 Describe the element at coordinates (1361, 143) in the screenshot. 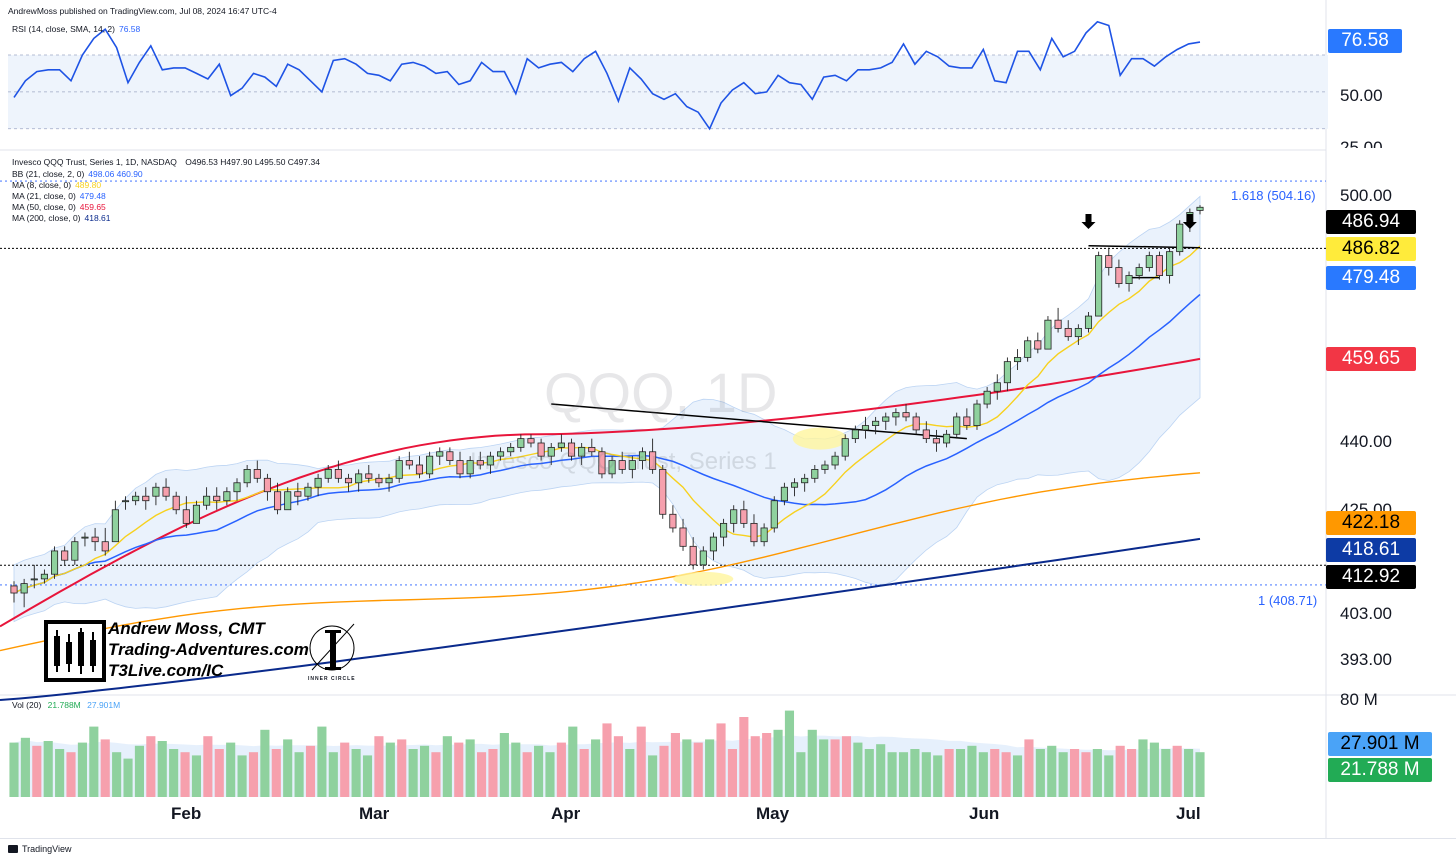

I see `rsi-axis-25: 25.00` at that location.